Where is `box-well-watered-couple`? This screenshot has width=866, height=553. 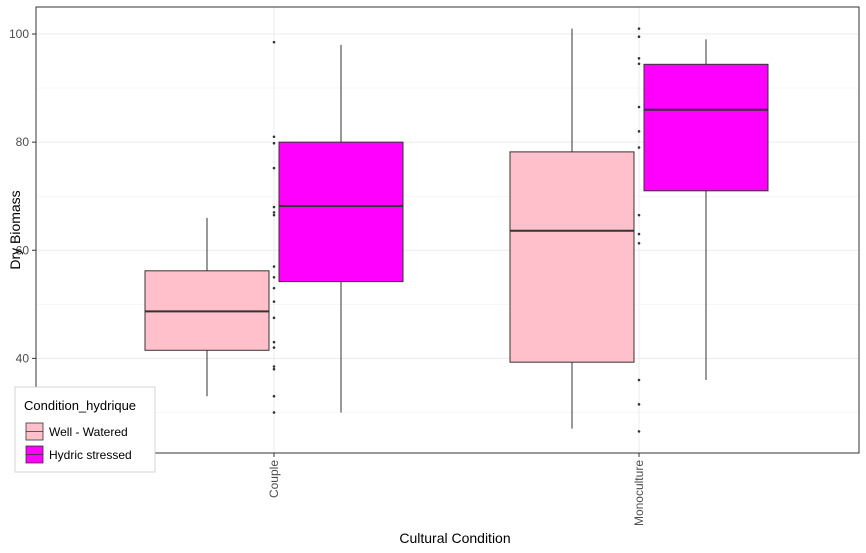 box-well-watered-couple is located at coordinates (207, 307).